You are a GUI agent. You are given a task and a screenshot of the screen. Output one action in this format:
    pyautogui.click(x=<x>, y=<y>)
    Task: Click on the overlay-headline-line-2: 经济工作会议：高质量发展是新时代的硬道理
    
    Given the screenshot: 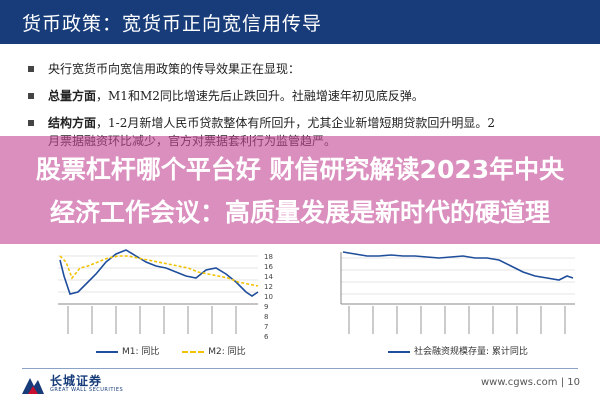 What is the action you would take?
    pyautogui.click(x=299, y=212)
    